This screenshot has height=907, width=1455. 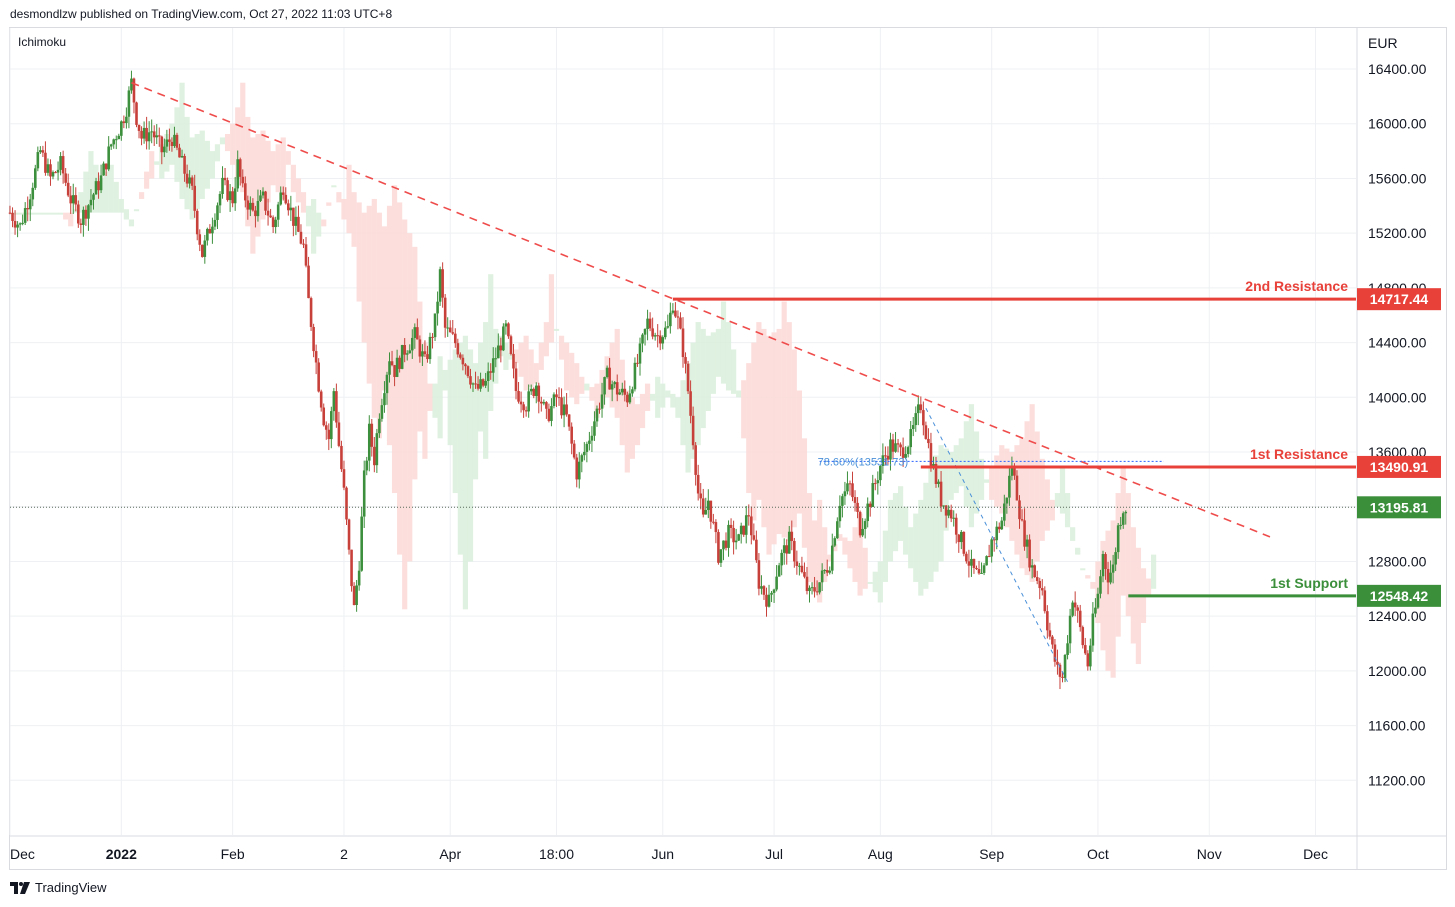 I want to click on footer-brand: TradingView, so click(x=58, y=887).